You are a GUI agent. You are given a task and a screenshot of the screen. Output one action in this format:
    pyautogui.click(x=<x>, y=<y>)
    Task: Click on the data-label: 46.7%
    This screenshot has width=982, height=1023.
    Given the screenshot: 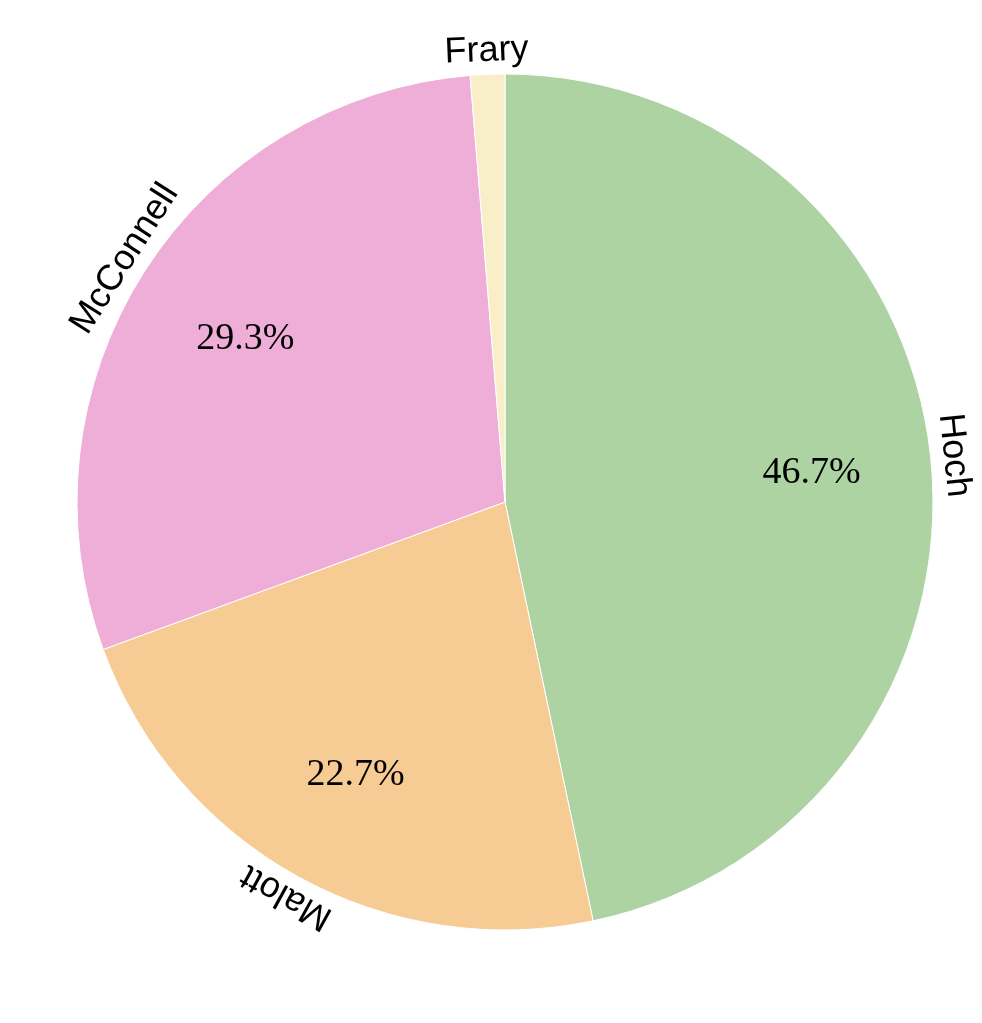 What is the action you would take?
    pyautogui.click(x=811, y=470)
    